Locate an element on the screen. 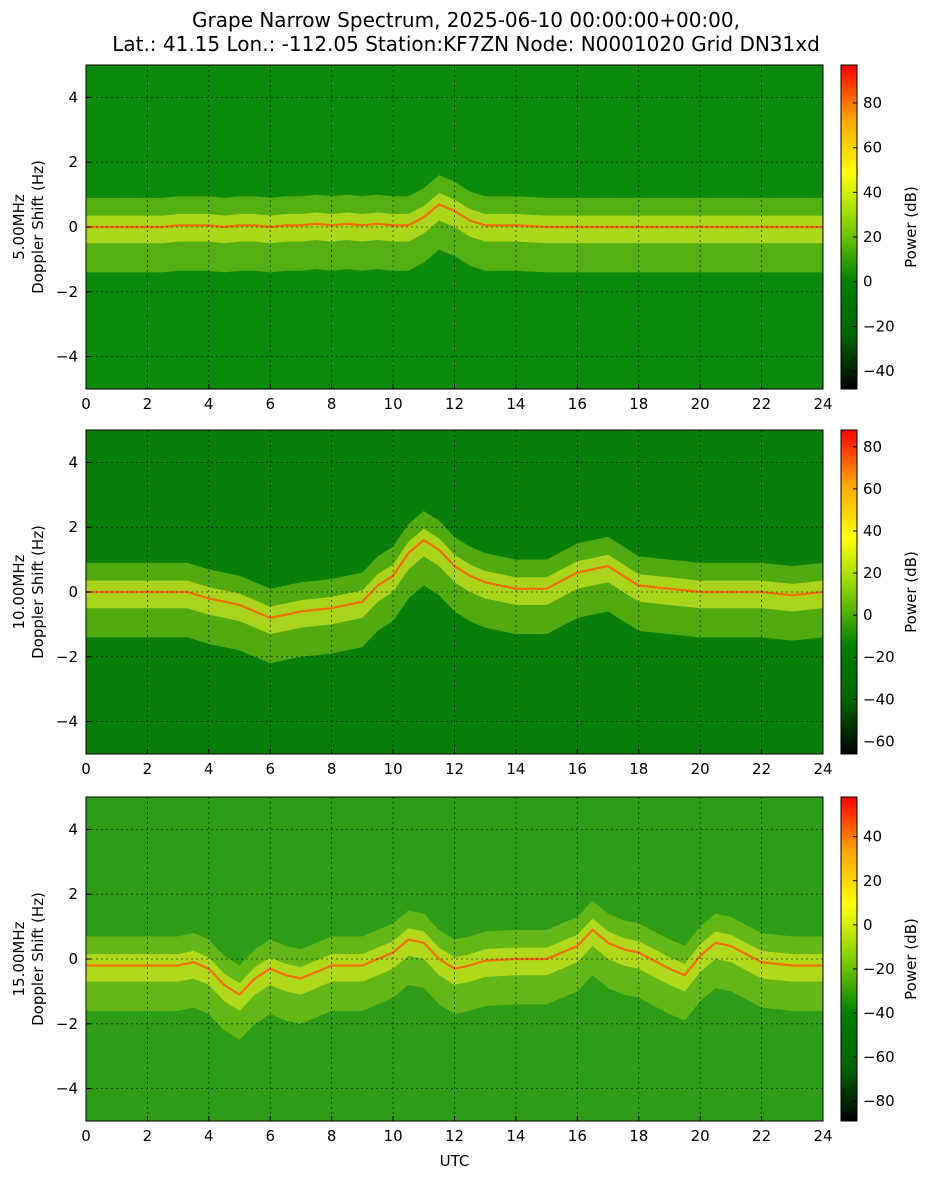 The width and height of the screenshot is (932, 1178). y-axis-label-frequency: 10.00MHz is located at coordinates (19, 591).